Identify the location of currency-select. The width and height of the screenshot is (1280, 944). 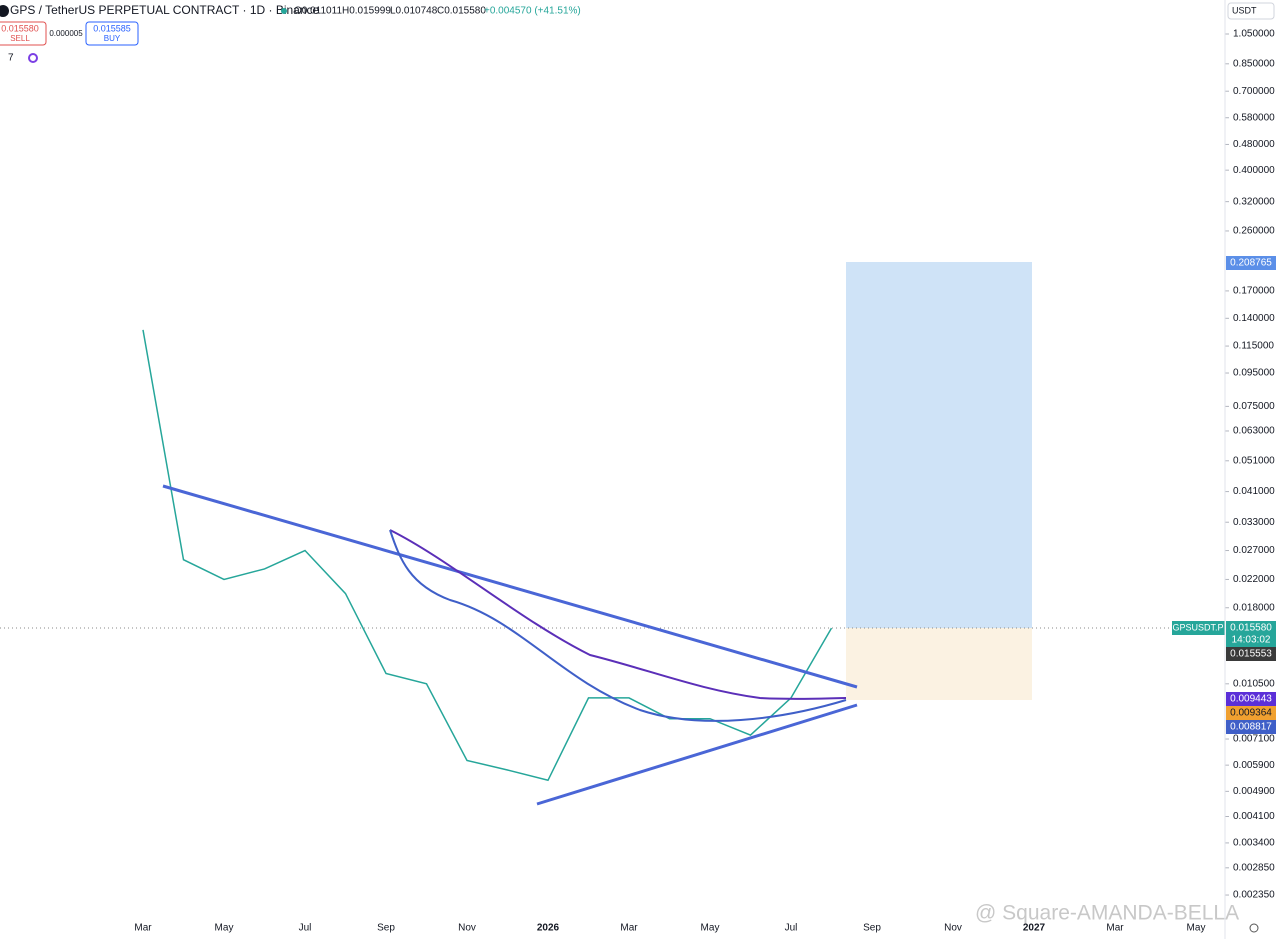
(1251, 11).